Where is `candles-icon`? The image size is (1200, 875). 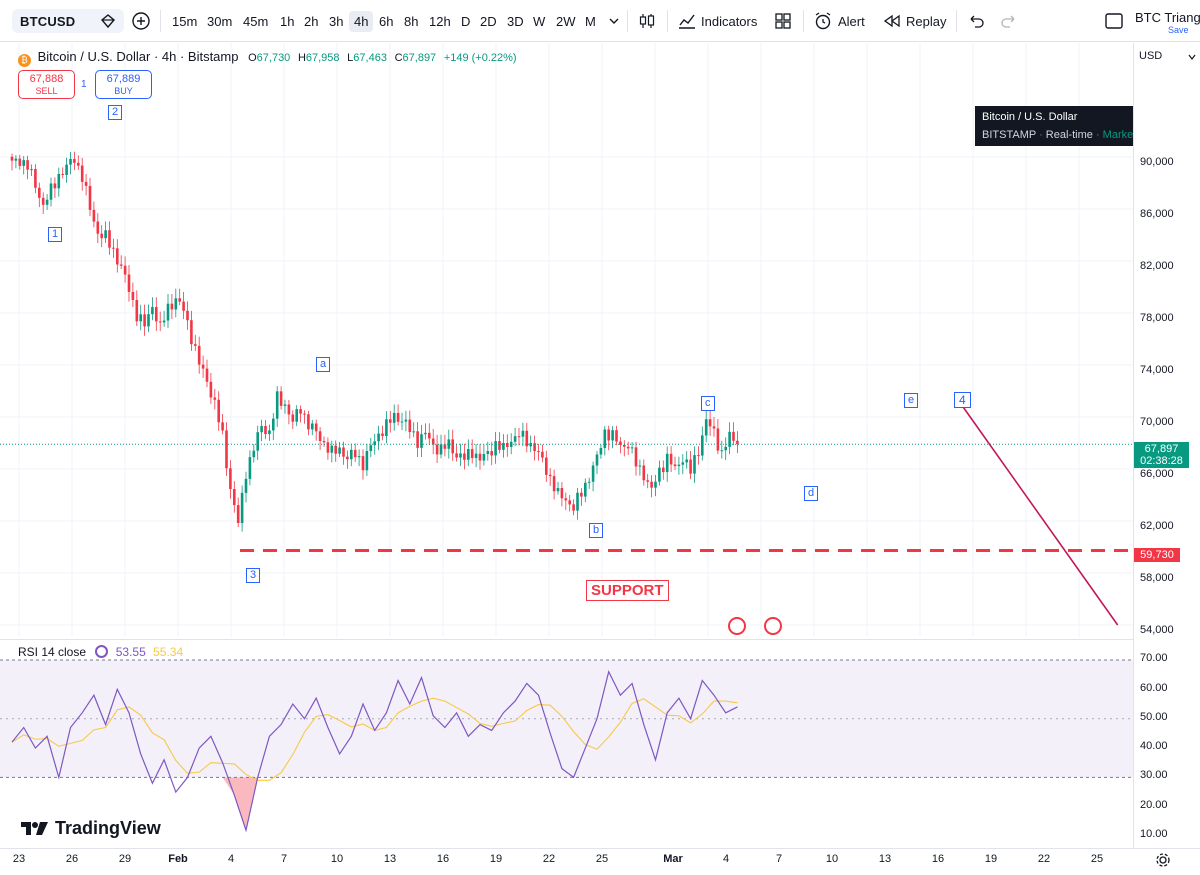 candles-icon is located at coordinates (647, 21).